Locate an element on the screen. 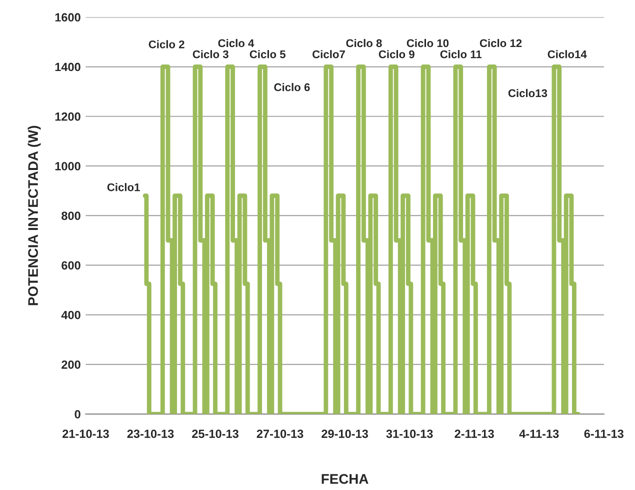  y-tick-label: 600 is located at coordinates (71, 265).